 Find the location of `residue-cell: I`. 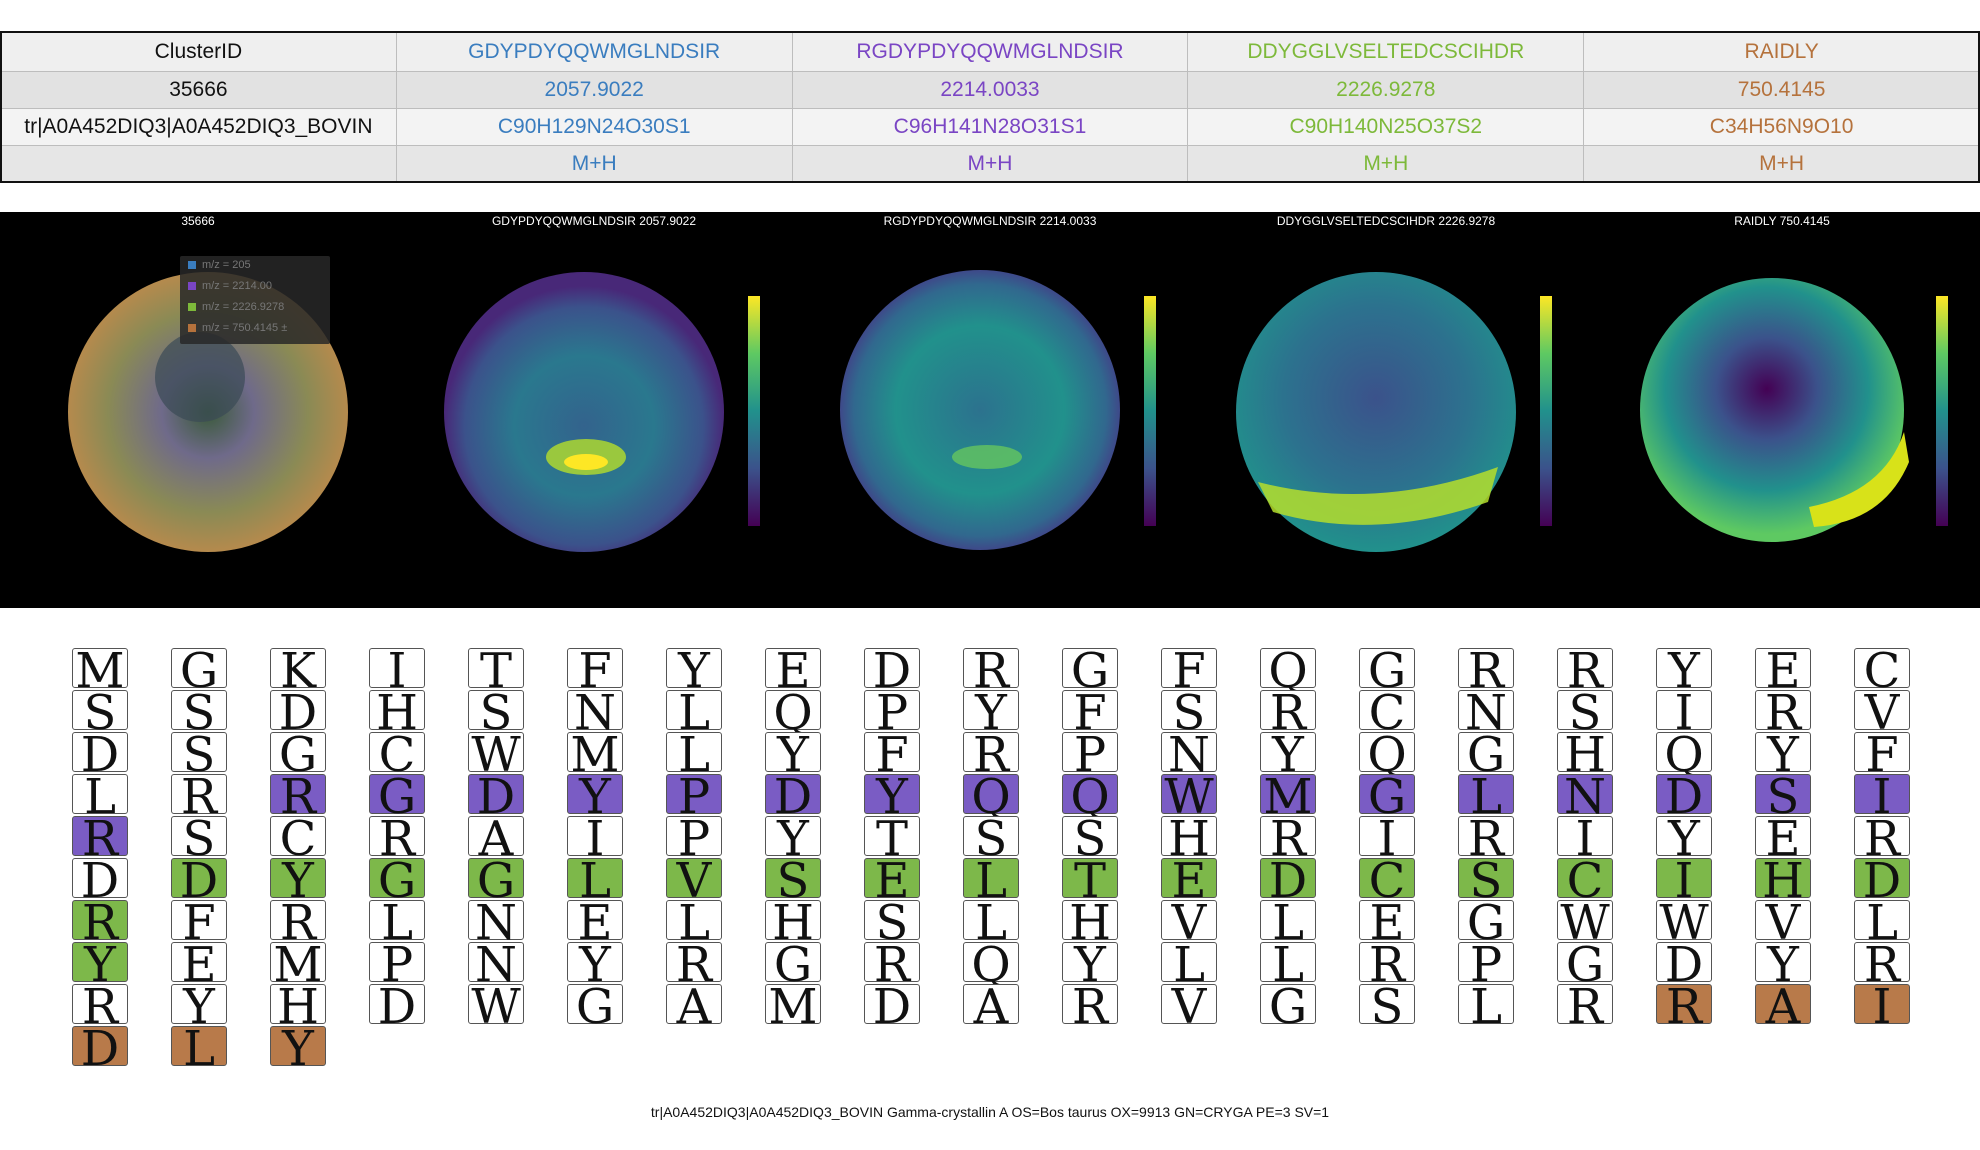

residue-cell: I is located at coordinates (1882, 1007).